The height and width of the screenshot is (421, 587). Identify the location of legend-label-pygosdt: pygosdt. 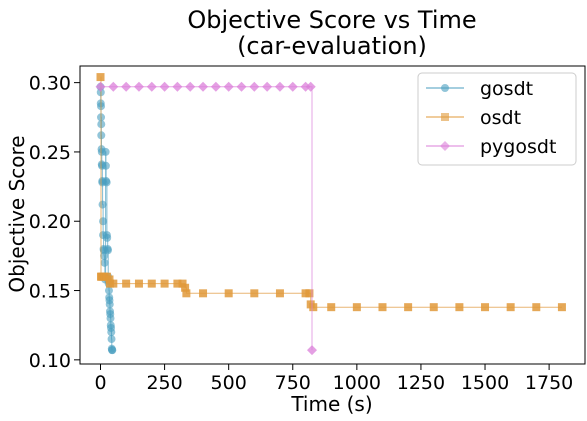
(518, 147).